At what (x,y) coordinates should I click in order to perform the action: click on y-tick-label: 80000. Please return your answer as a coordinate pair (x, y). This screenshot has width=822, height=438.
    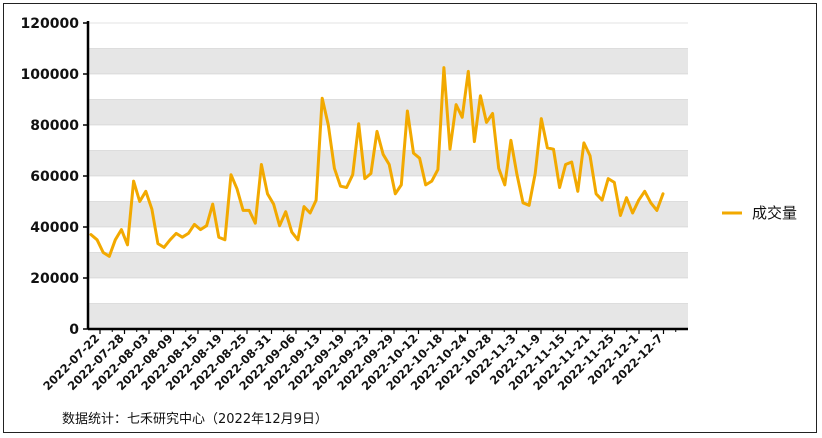
    Looking at the image, I should click on (54, 126).